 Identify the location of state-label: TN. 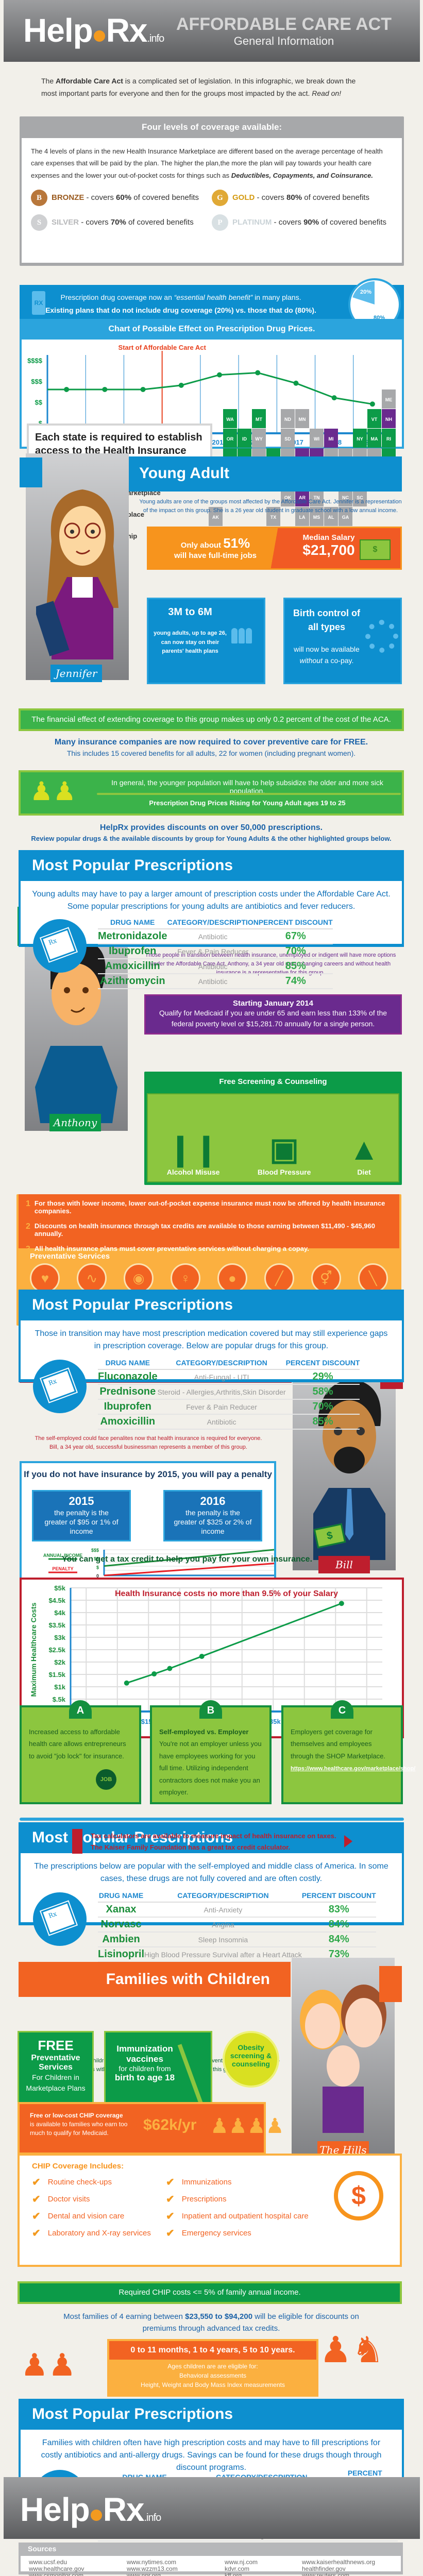
(317, 497).